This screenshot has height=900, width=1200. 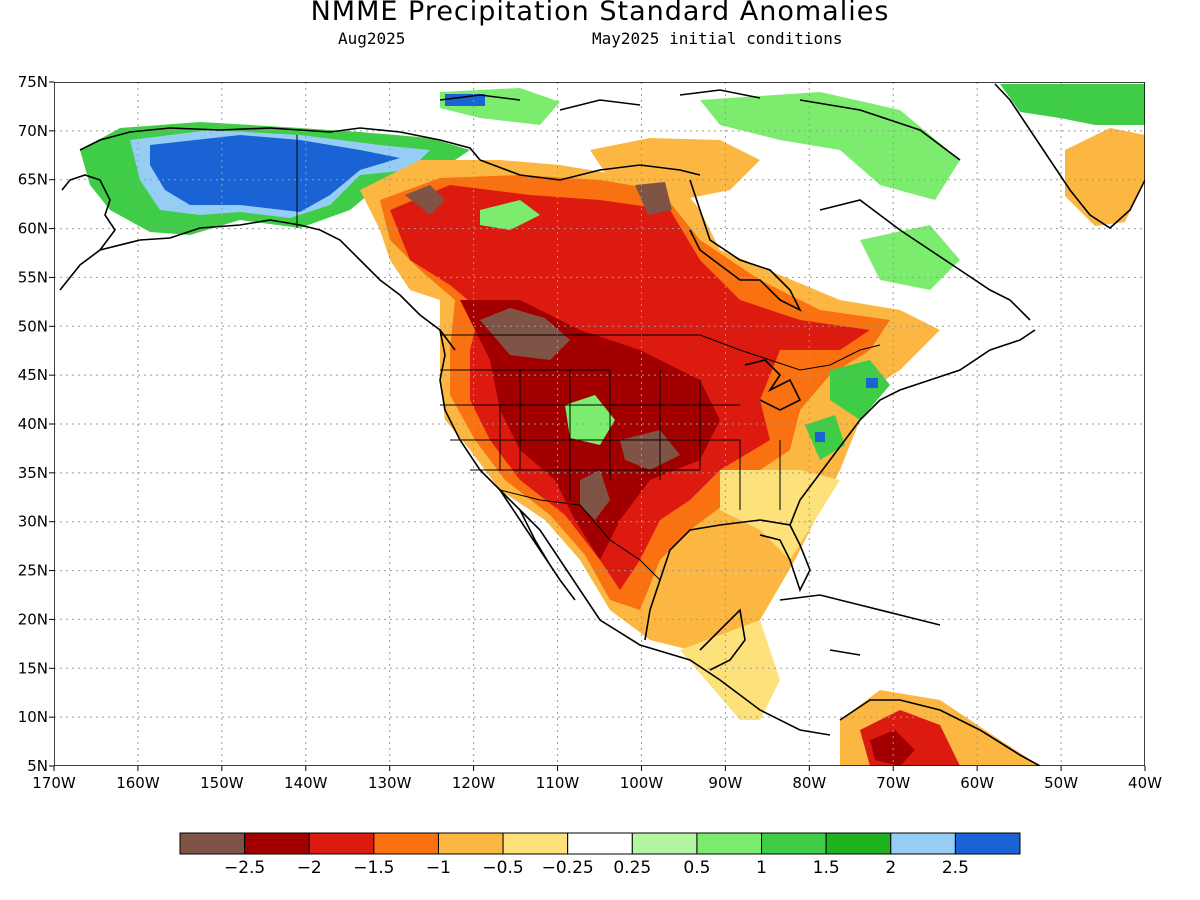 I want to click on southeast-pale, so click(x=780, y=515).